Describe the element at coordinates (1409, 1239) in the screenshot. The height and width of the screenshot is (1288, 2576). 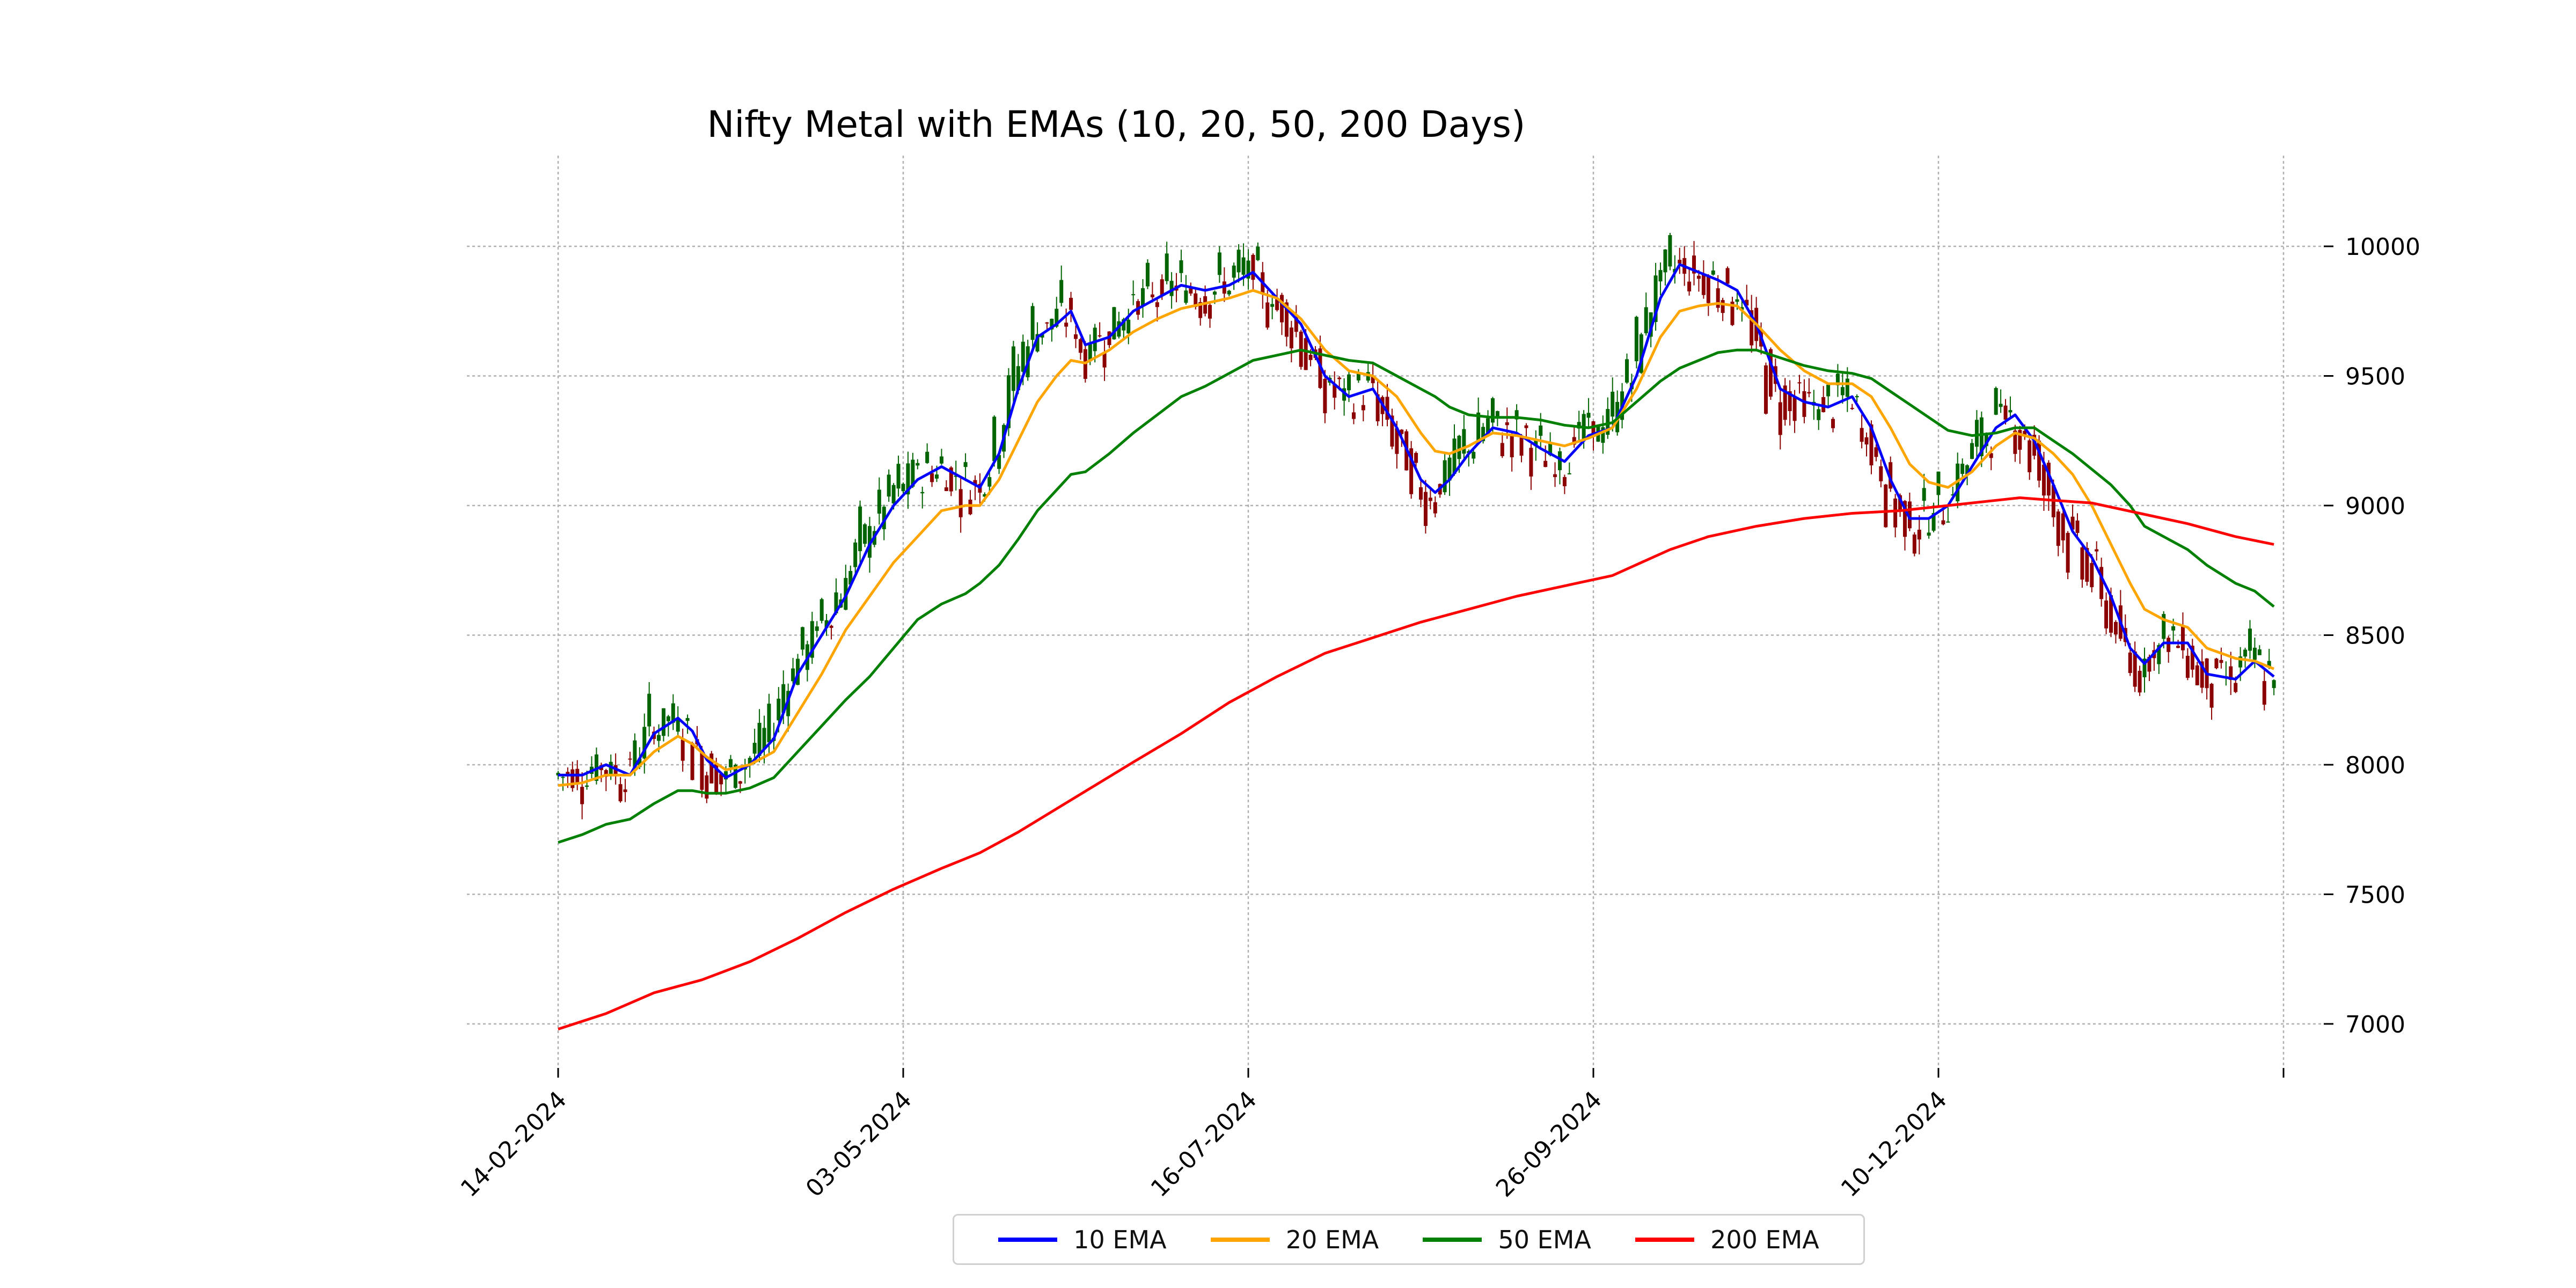
I see `legend: 10 EMA 20 EMA 50 EMA 200 EMA` at that location.